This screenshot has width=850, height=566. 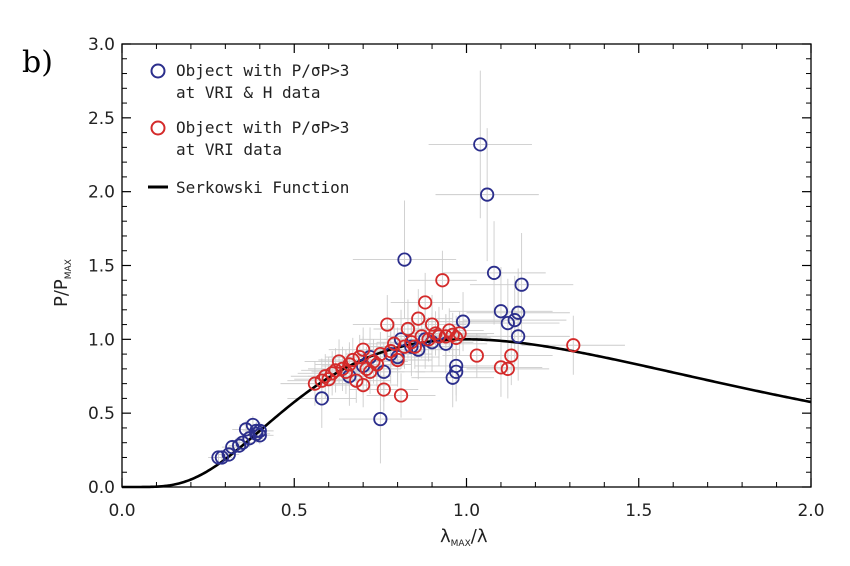 I want to click on y-tick-label: 0.5, so click(x=101, y=414).